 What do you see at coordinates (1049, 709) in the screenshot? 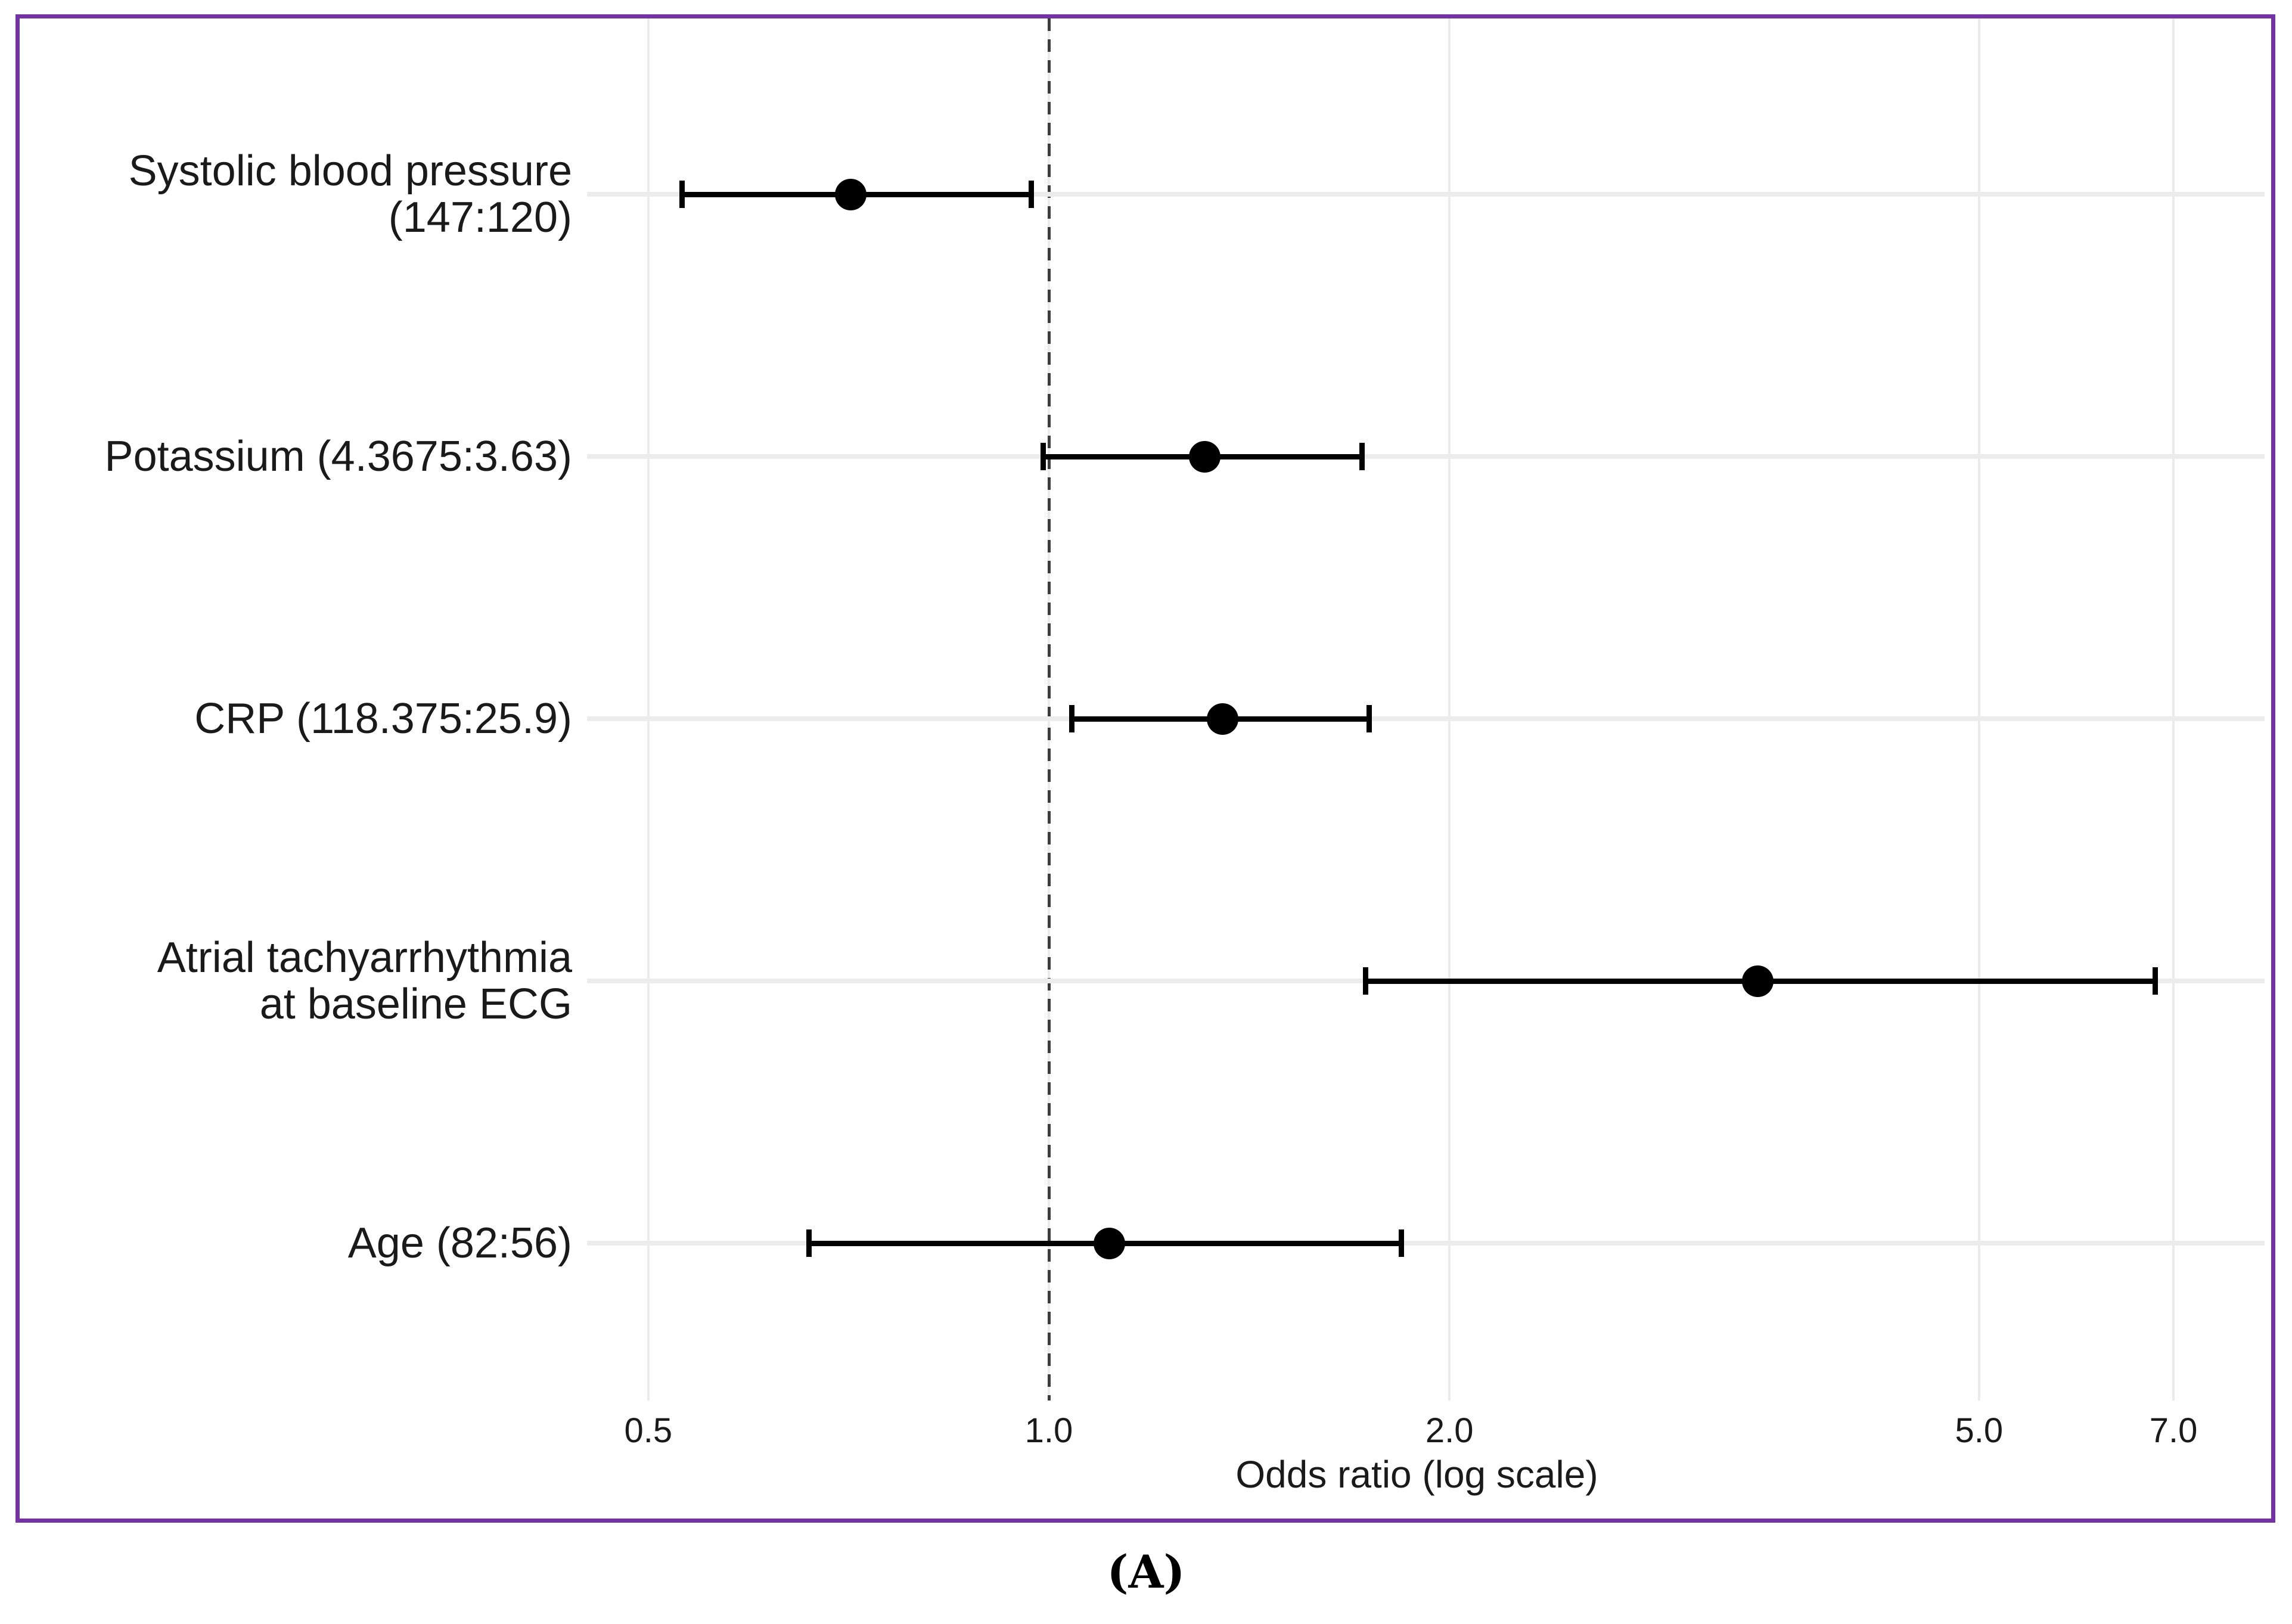
I see `reference-line` at bounding box center [1049, 709].